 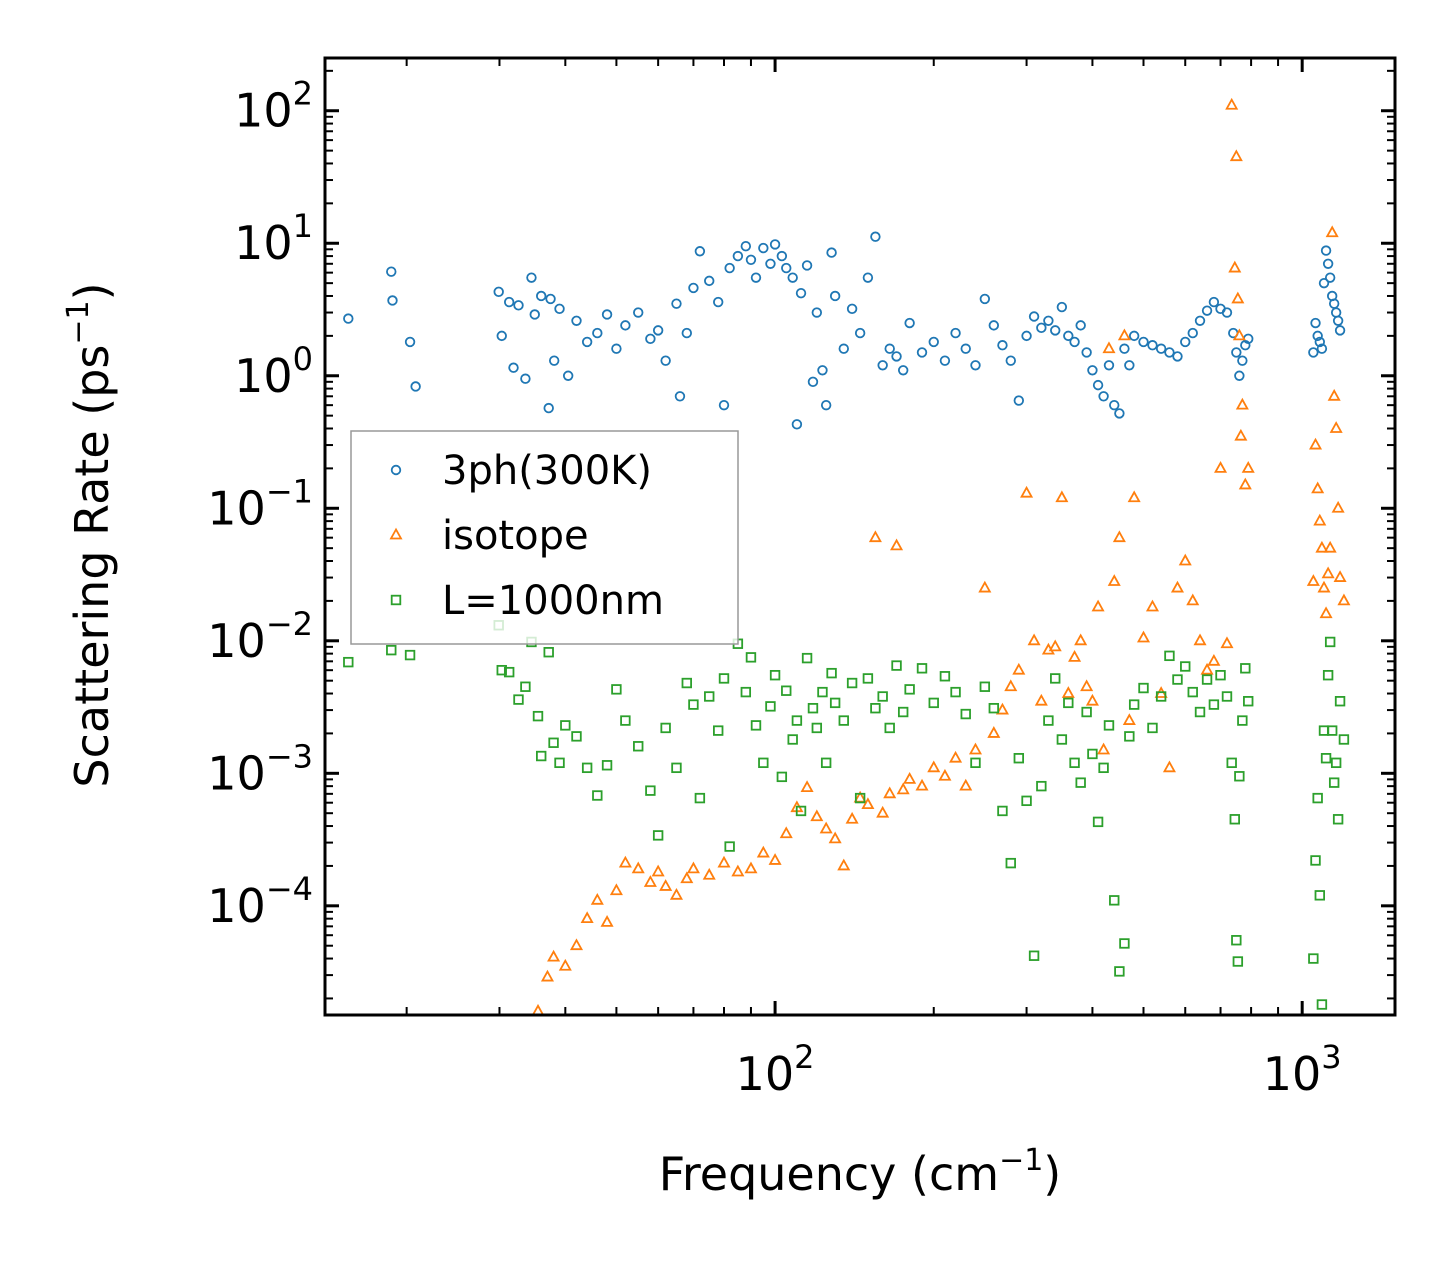 What do you see at coordinates (547, 471) in the screenshot?
I see `legend-label: 3ph(300K)` at bounding box center [547, 471].